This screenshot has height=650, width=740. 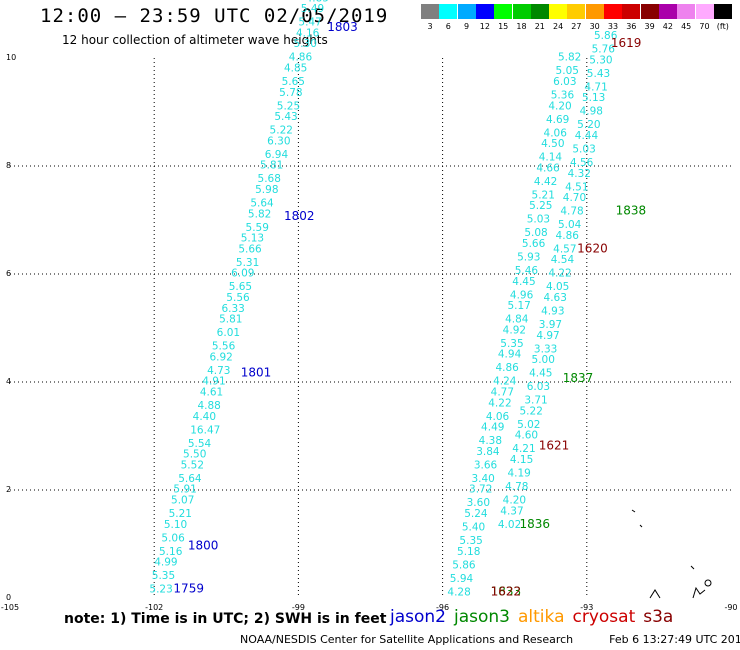 What do you see at coordinates (600, 60) in the screenshot?
I see `swh-value: 5.30` at bounding box center [600, 60].